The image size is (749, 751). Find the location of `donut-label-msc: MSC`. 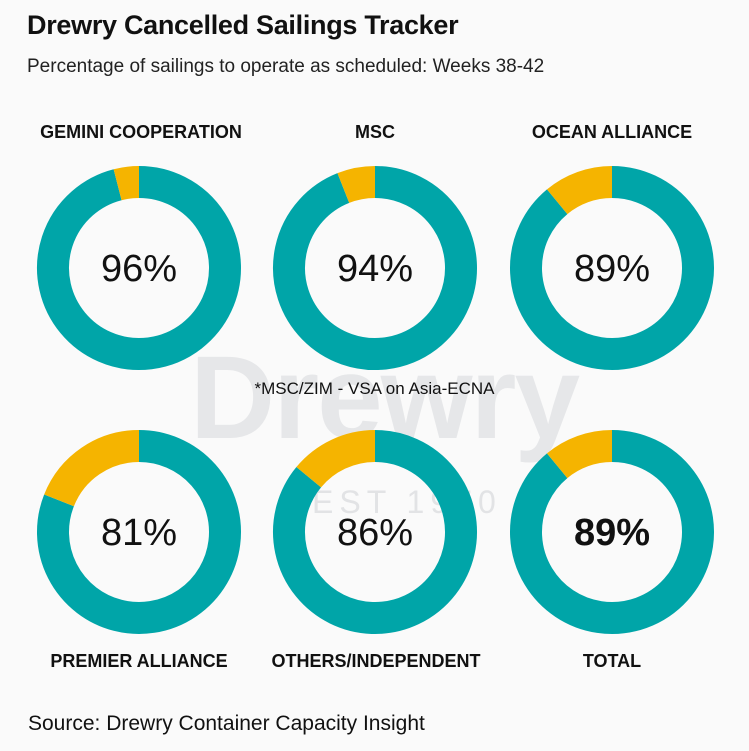

donut-label-msc: MSC is located at coordinates (375, 132).